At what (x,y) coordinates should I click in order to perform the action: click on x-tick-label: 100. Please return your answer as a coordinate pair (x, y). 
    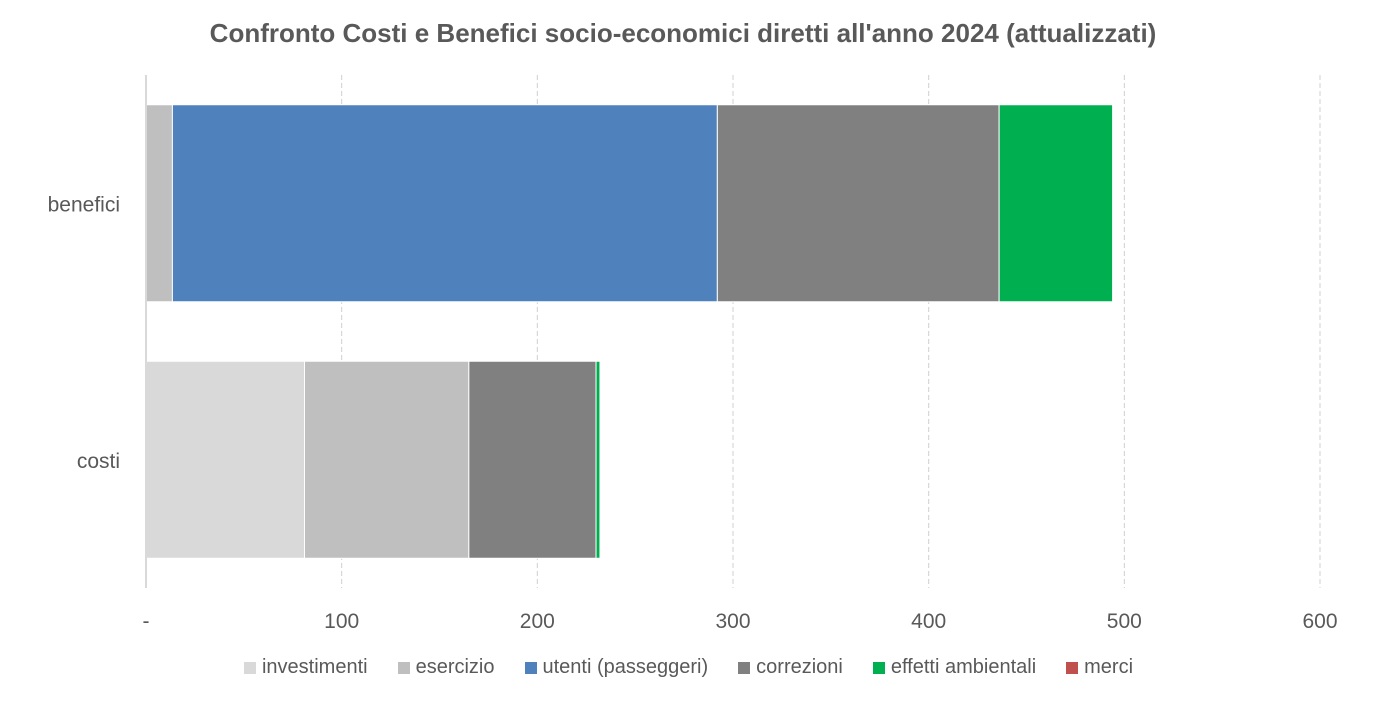
    Looking at the image, I should click on (341, 621).